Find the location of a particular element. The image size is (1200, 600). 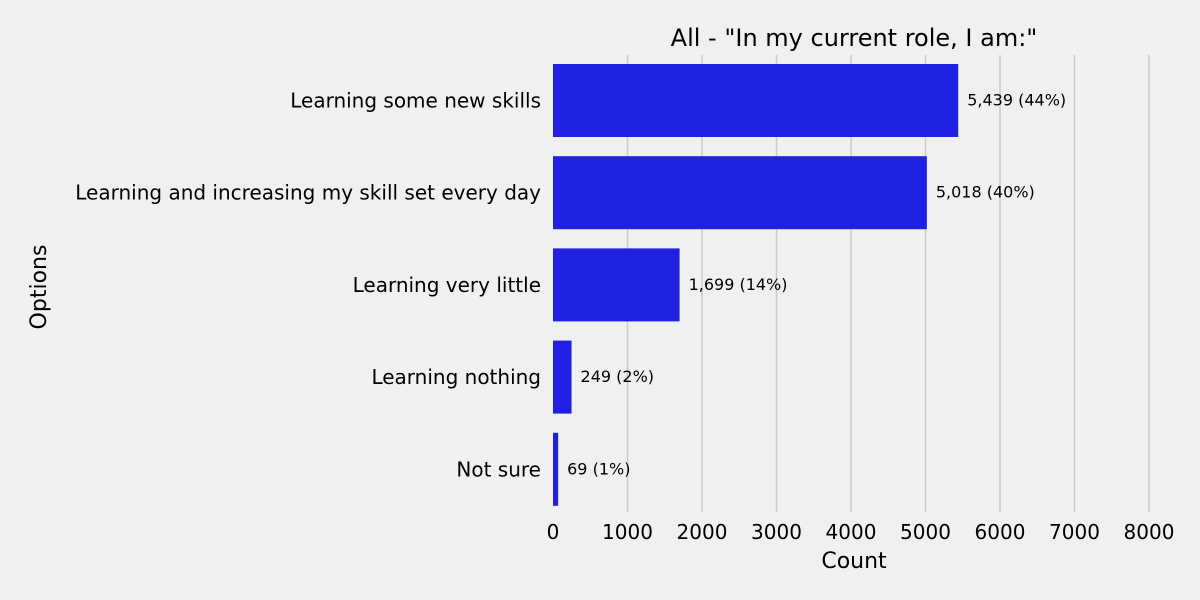

chart-title: All - "In my current role, I am:" is located at coordinates (854, 38).